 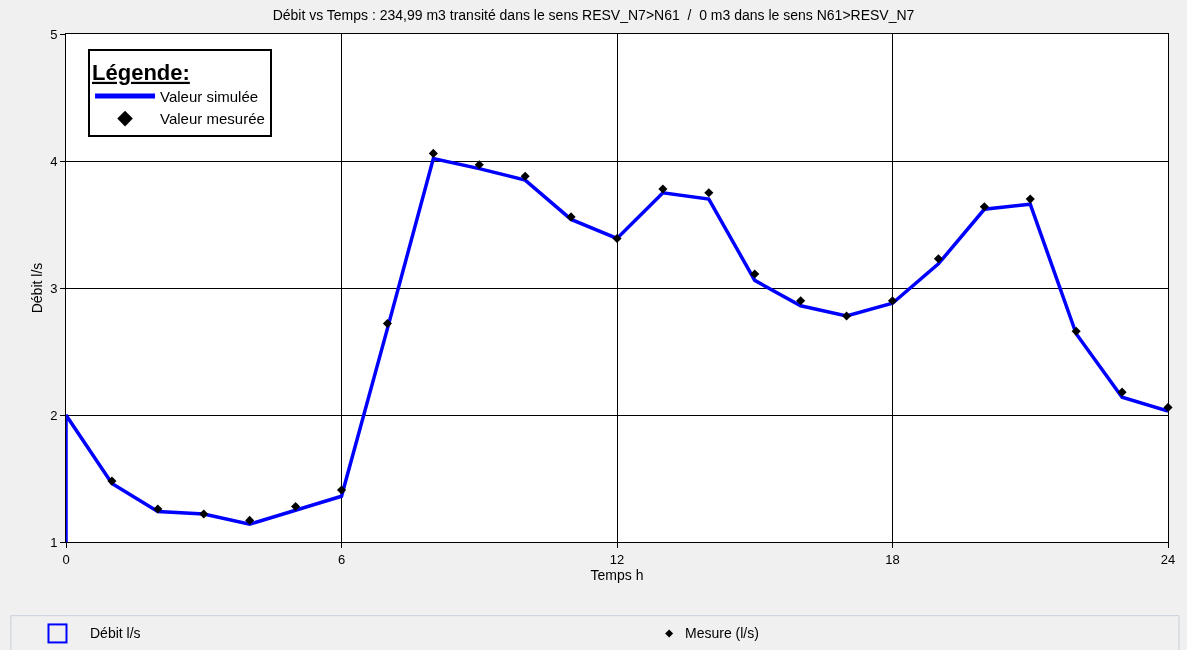 I want to click on x-axis-title: Temps h, so click(x=617, y=574).